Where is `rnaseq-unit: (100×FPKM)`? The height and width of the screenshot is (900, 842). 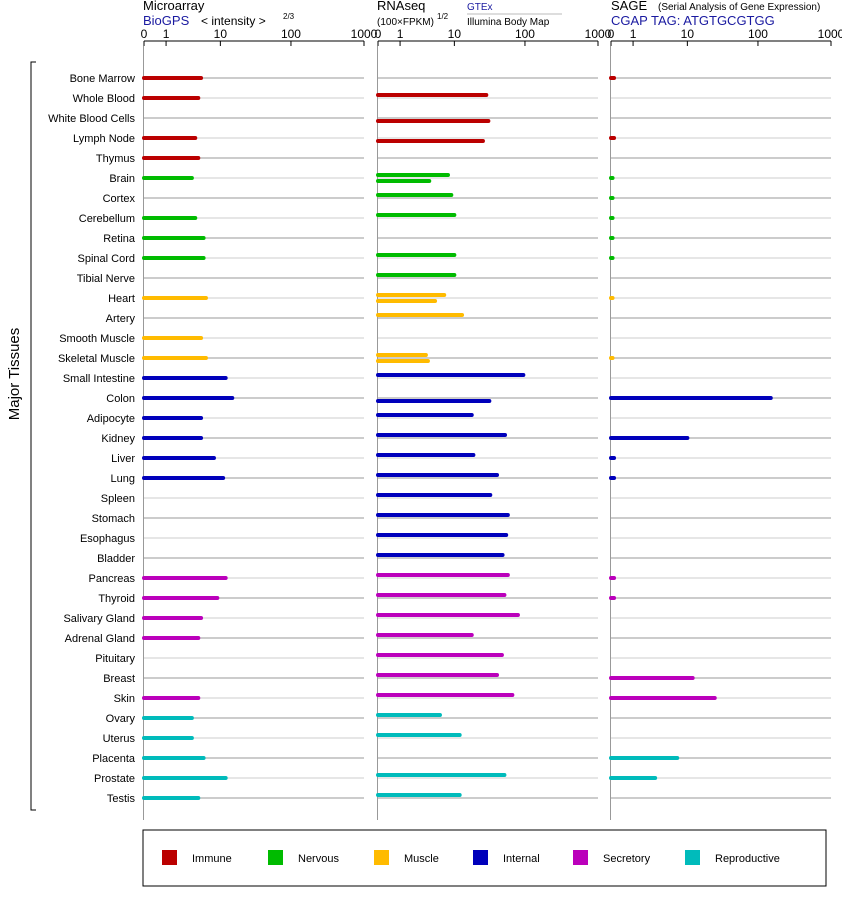 rnaseq-unit: (100×FPKM) is located at coordinates (405, 22).